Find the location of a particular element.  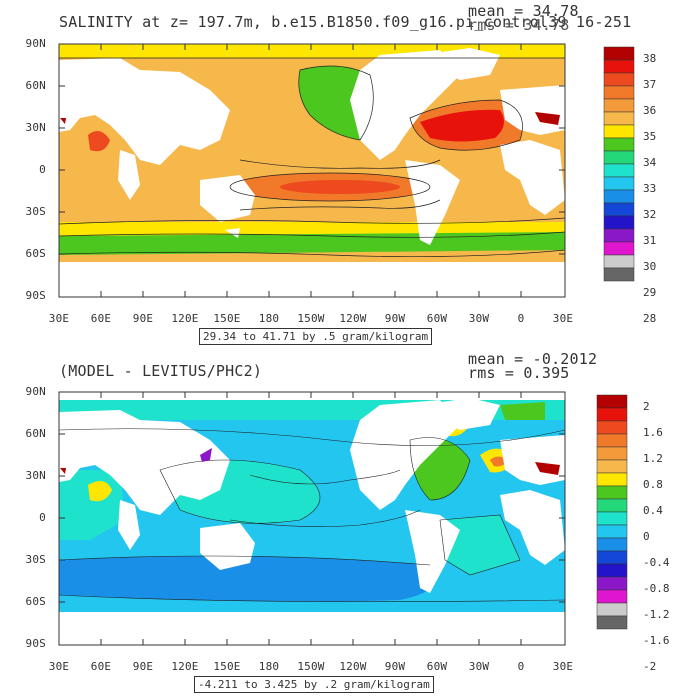

colorbar-label: -0.8 is located at coordinates (656, 588).